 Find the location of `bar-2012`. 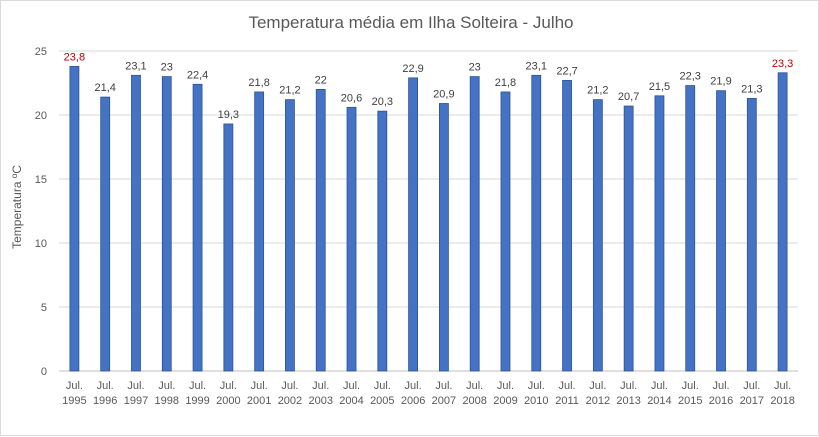

bar-2012 is located at coordinates (597, 235).